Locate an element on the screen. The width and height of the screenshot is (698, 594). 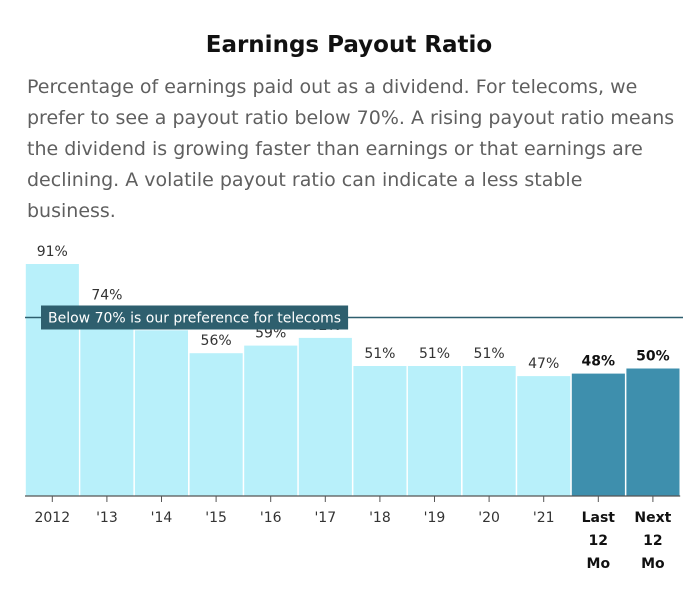
x-tick-label-5: '17 is located at coordinates (325, 518).